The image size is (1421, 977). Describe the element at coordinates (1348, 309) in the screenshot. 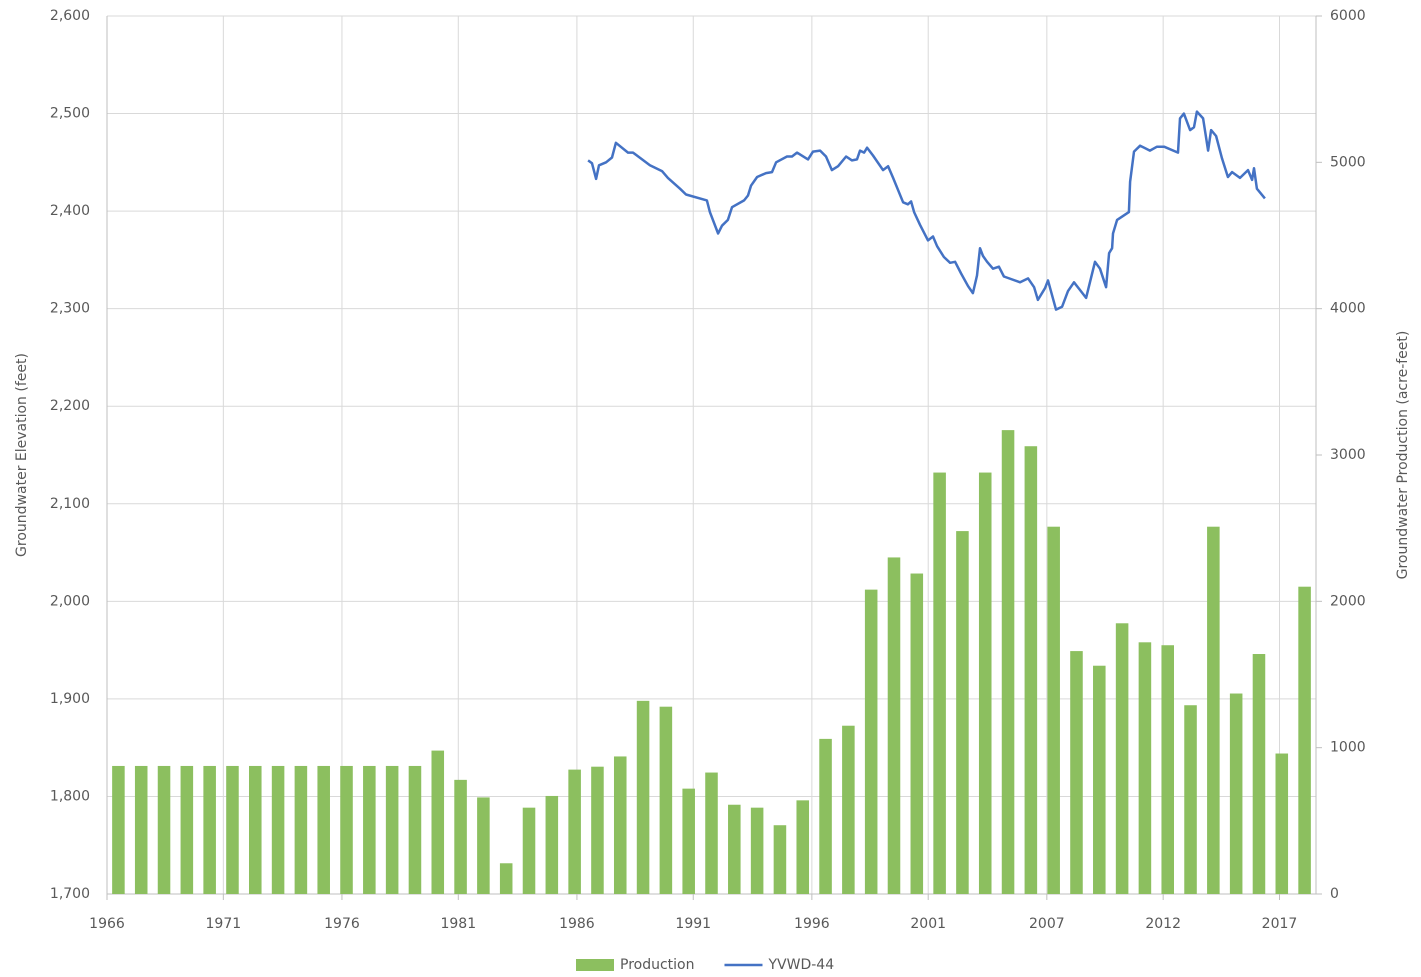

I see `y2-tick-label: 4000` at that location.